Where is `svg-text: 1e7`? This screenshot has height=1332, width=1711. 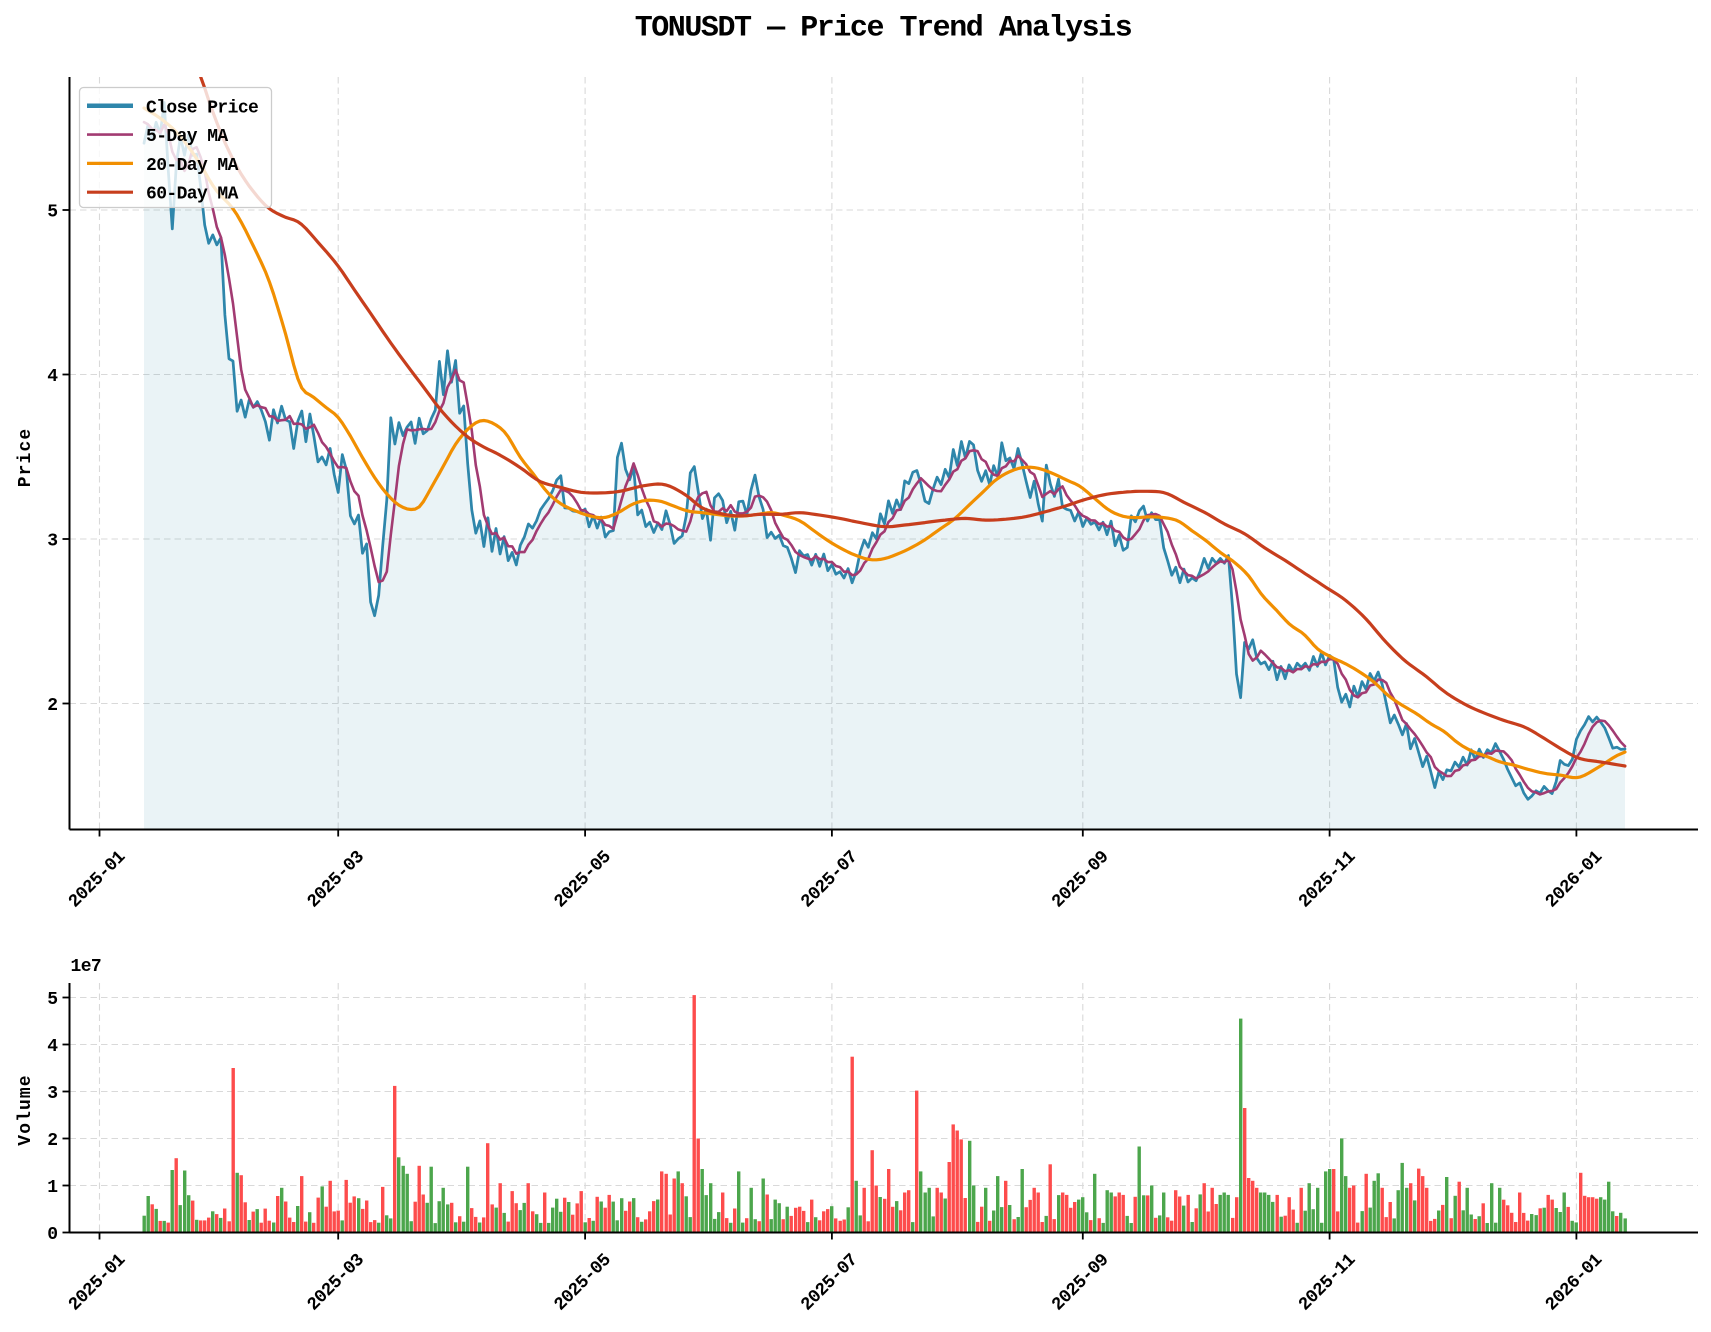 svg-text: 1e7 is located at coordinates (86, 967).